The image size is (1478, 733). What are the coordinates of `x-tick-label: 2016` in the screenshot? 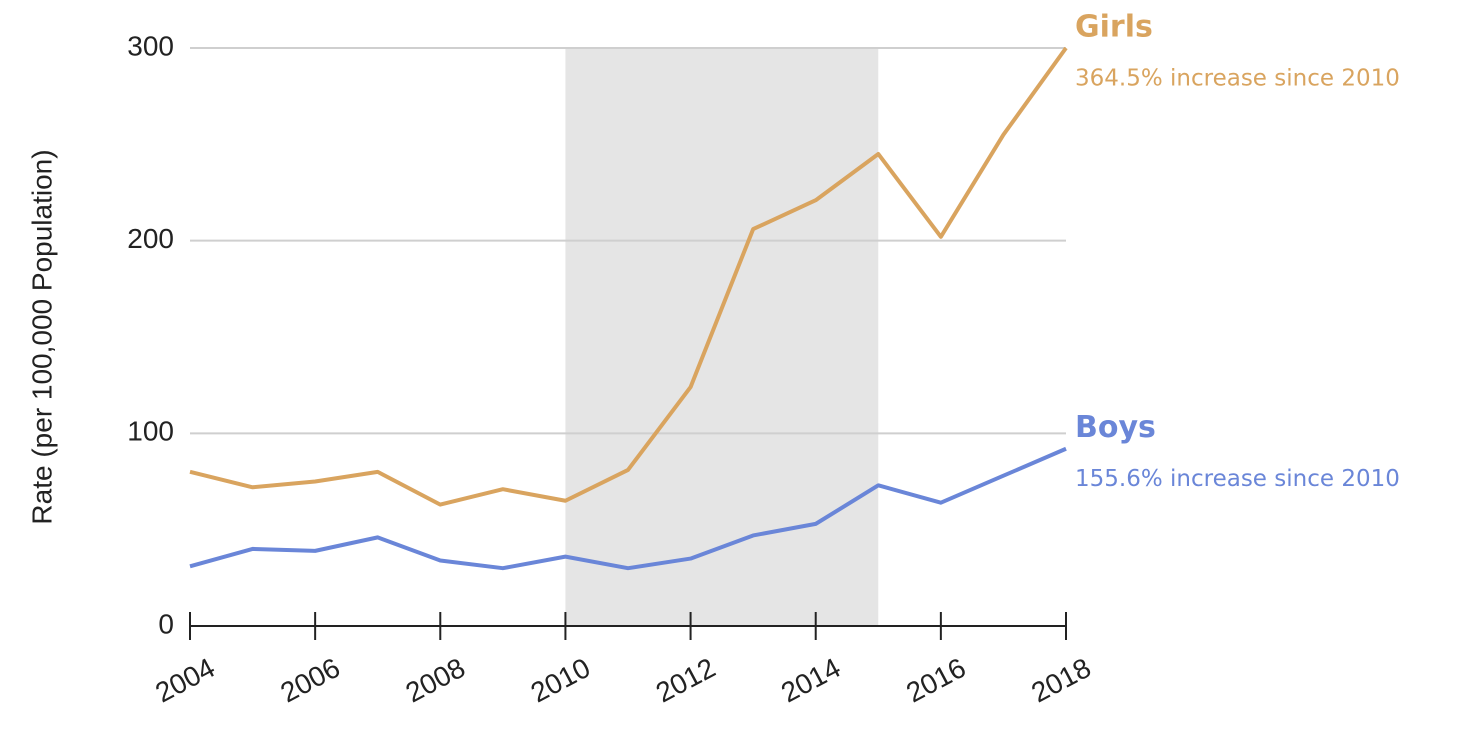 It's located at (936, 680).